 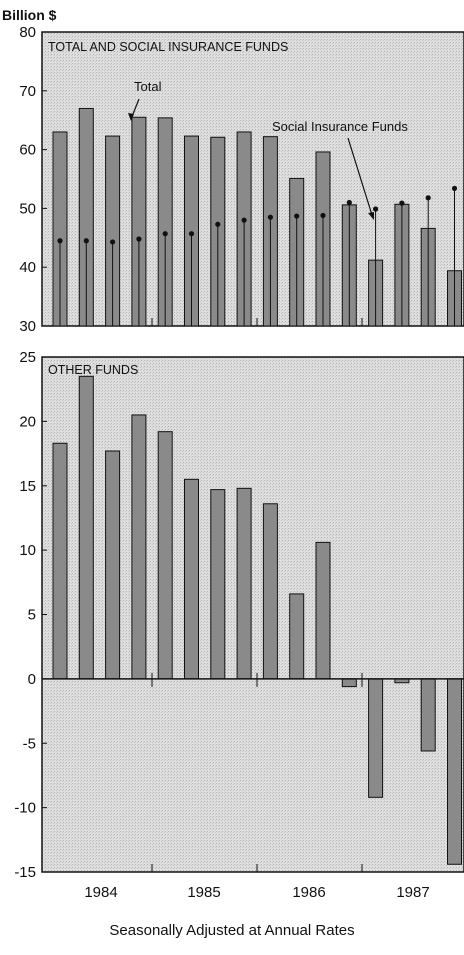 I want to click on x-tick-label-1984: 1984, so click(x=100, y=892).